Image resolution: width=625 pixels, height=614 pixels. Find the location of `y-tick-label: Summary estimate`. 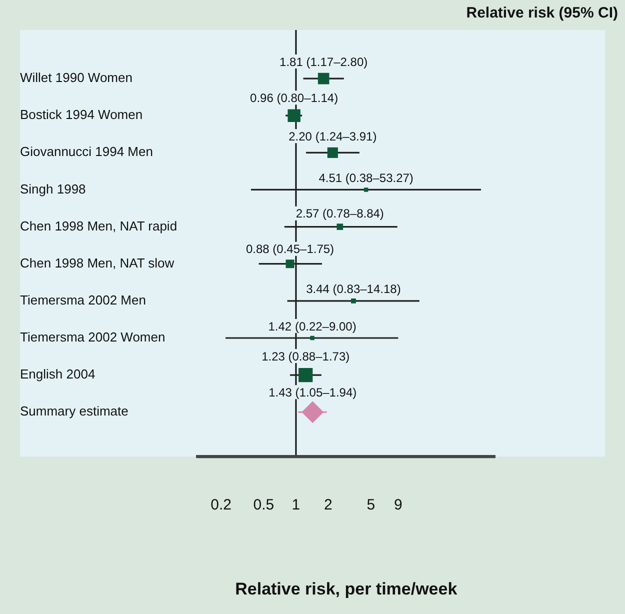

y-tick-label: Summary estimate is located at coordinates (74, 411).